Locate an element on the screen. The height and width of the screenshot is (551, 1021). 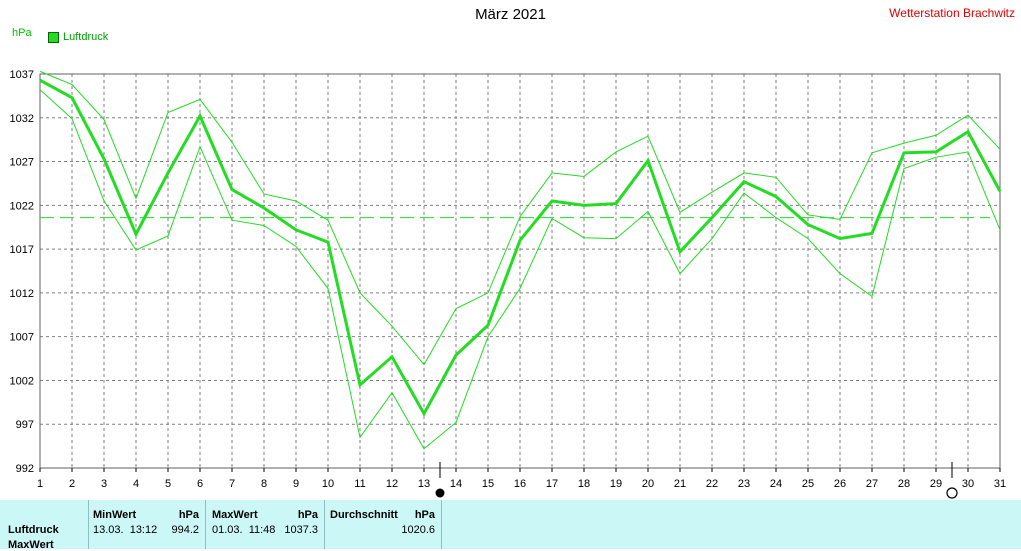
x-tick-label: 10 is located at coordinates (328, 484).